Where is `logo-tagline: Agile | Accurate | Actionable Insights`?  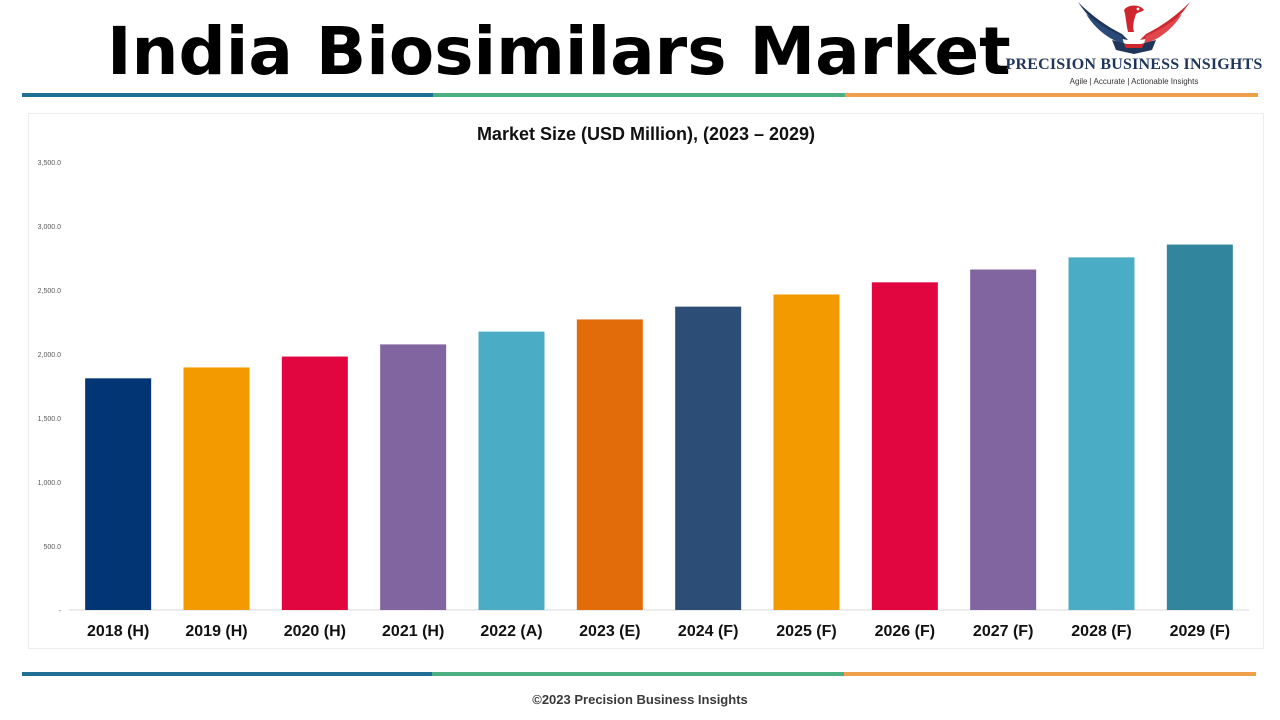
logo-tagline: Agile | Accurate | Actionable Insights is located at coordinates (1134, 81).